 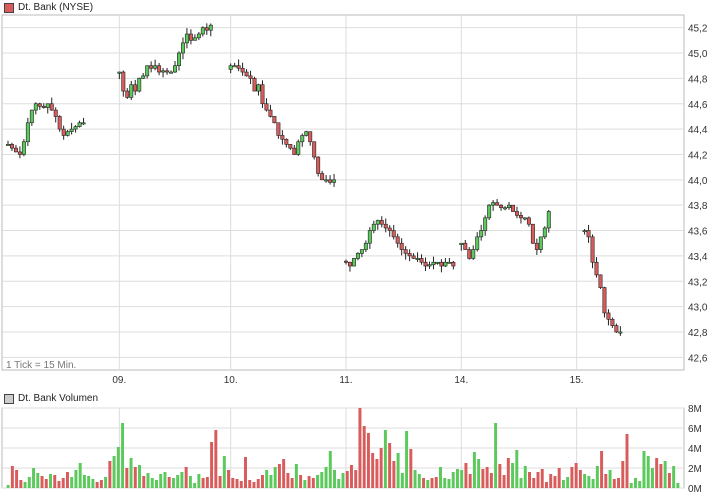 What do you see at coordinates (119, 380) in the screenshot?
I see `x-tick-label: 09.` at bounding box center [119, 380].